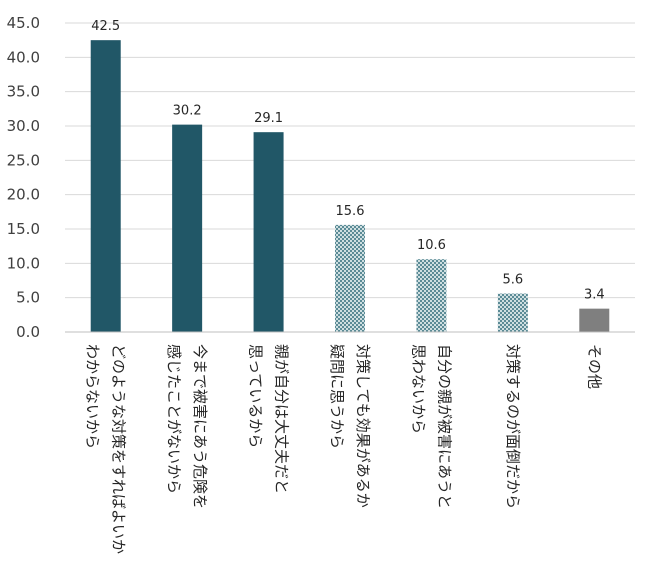 The image size is (650, 580). I want to click on data-label: 30.2, so click(187, 111).